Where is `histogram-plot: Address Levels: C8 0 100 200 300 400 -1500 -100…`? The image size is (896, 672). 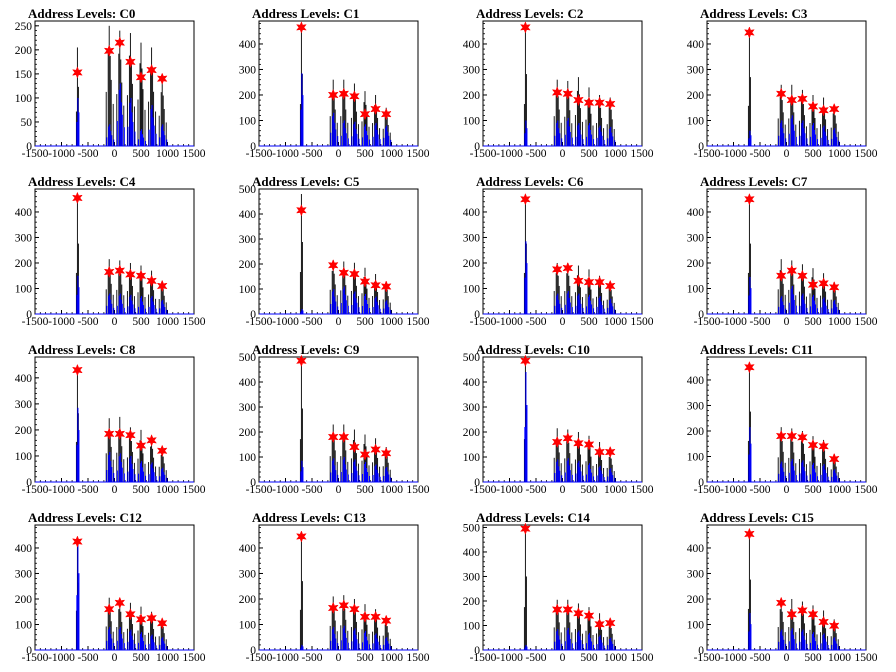
histogram-plot: Address Levels: C8 0 100 200 300 400 -1500 -100… is located at coordinates (110, 419).